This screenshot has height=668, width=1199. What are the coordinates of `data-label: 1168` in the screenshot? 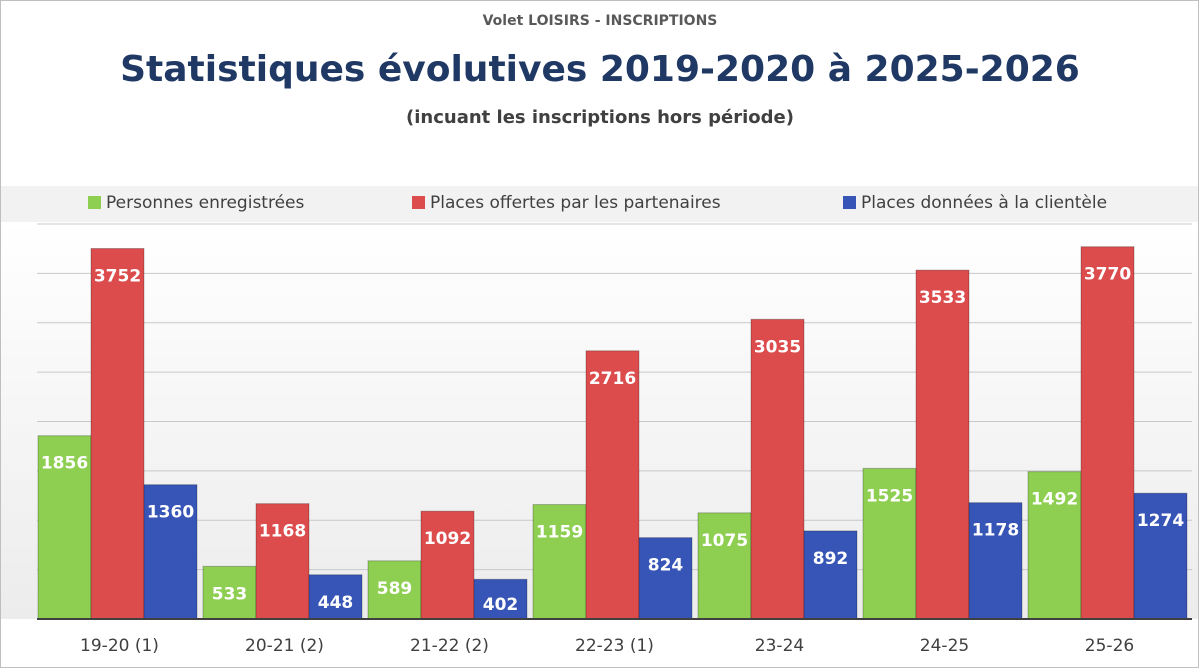 It's located at (282, 532).